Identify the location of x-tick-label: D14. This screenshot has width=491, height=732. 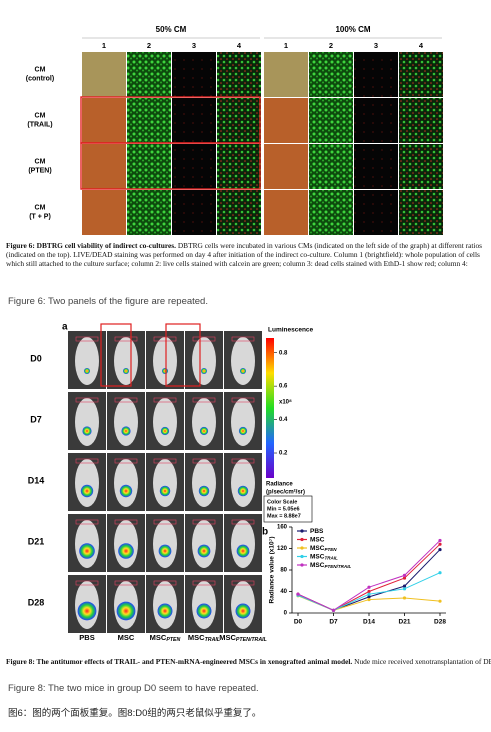
(369, 622).